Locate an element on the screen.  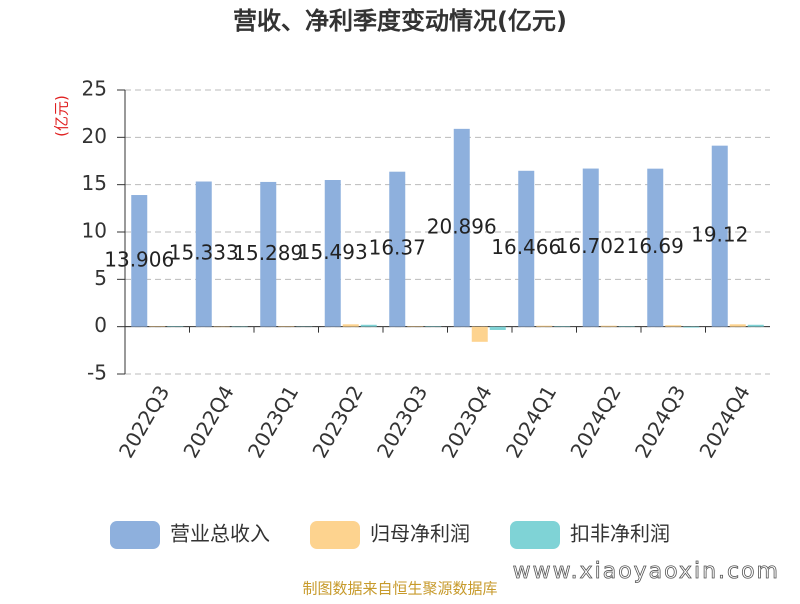
y-tick-label: 0 is located at coordinates (100, 325).